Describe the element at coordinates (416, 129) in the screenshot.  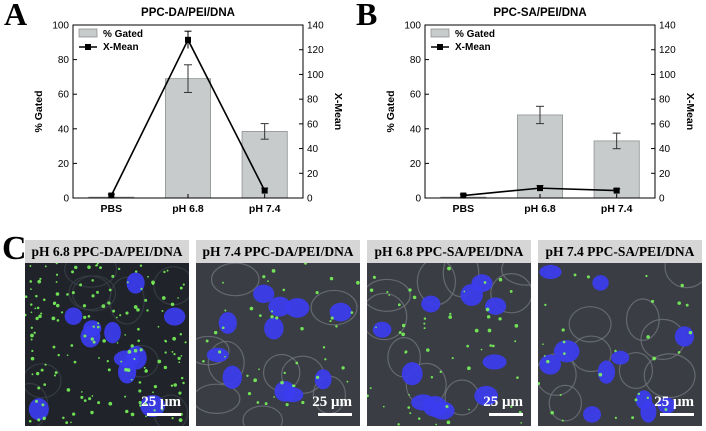
I see `chart-b-ytick-label-40: 40` at that location.